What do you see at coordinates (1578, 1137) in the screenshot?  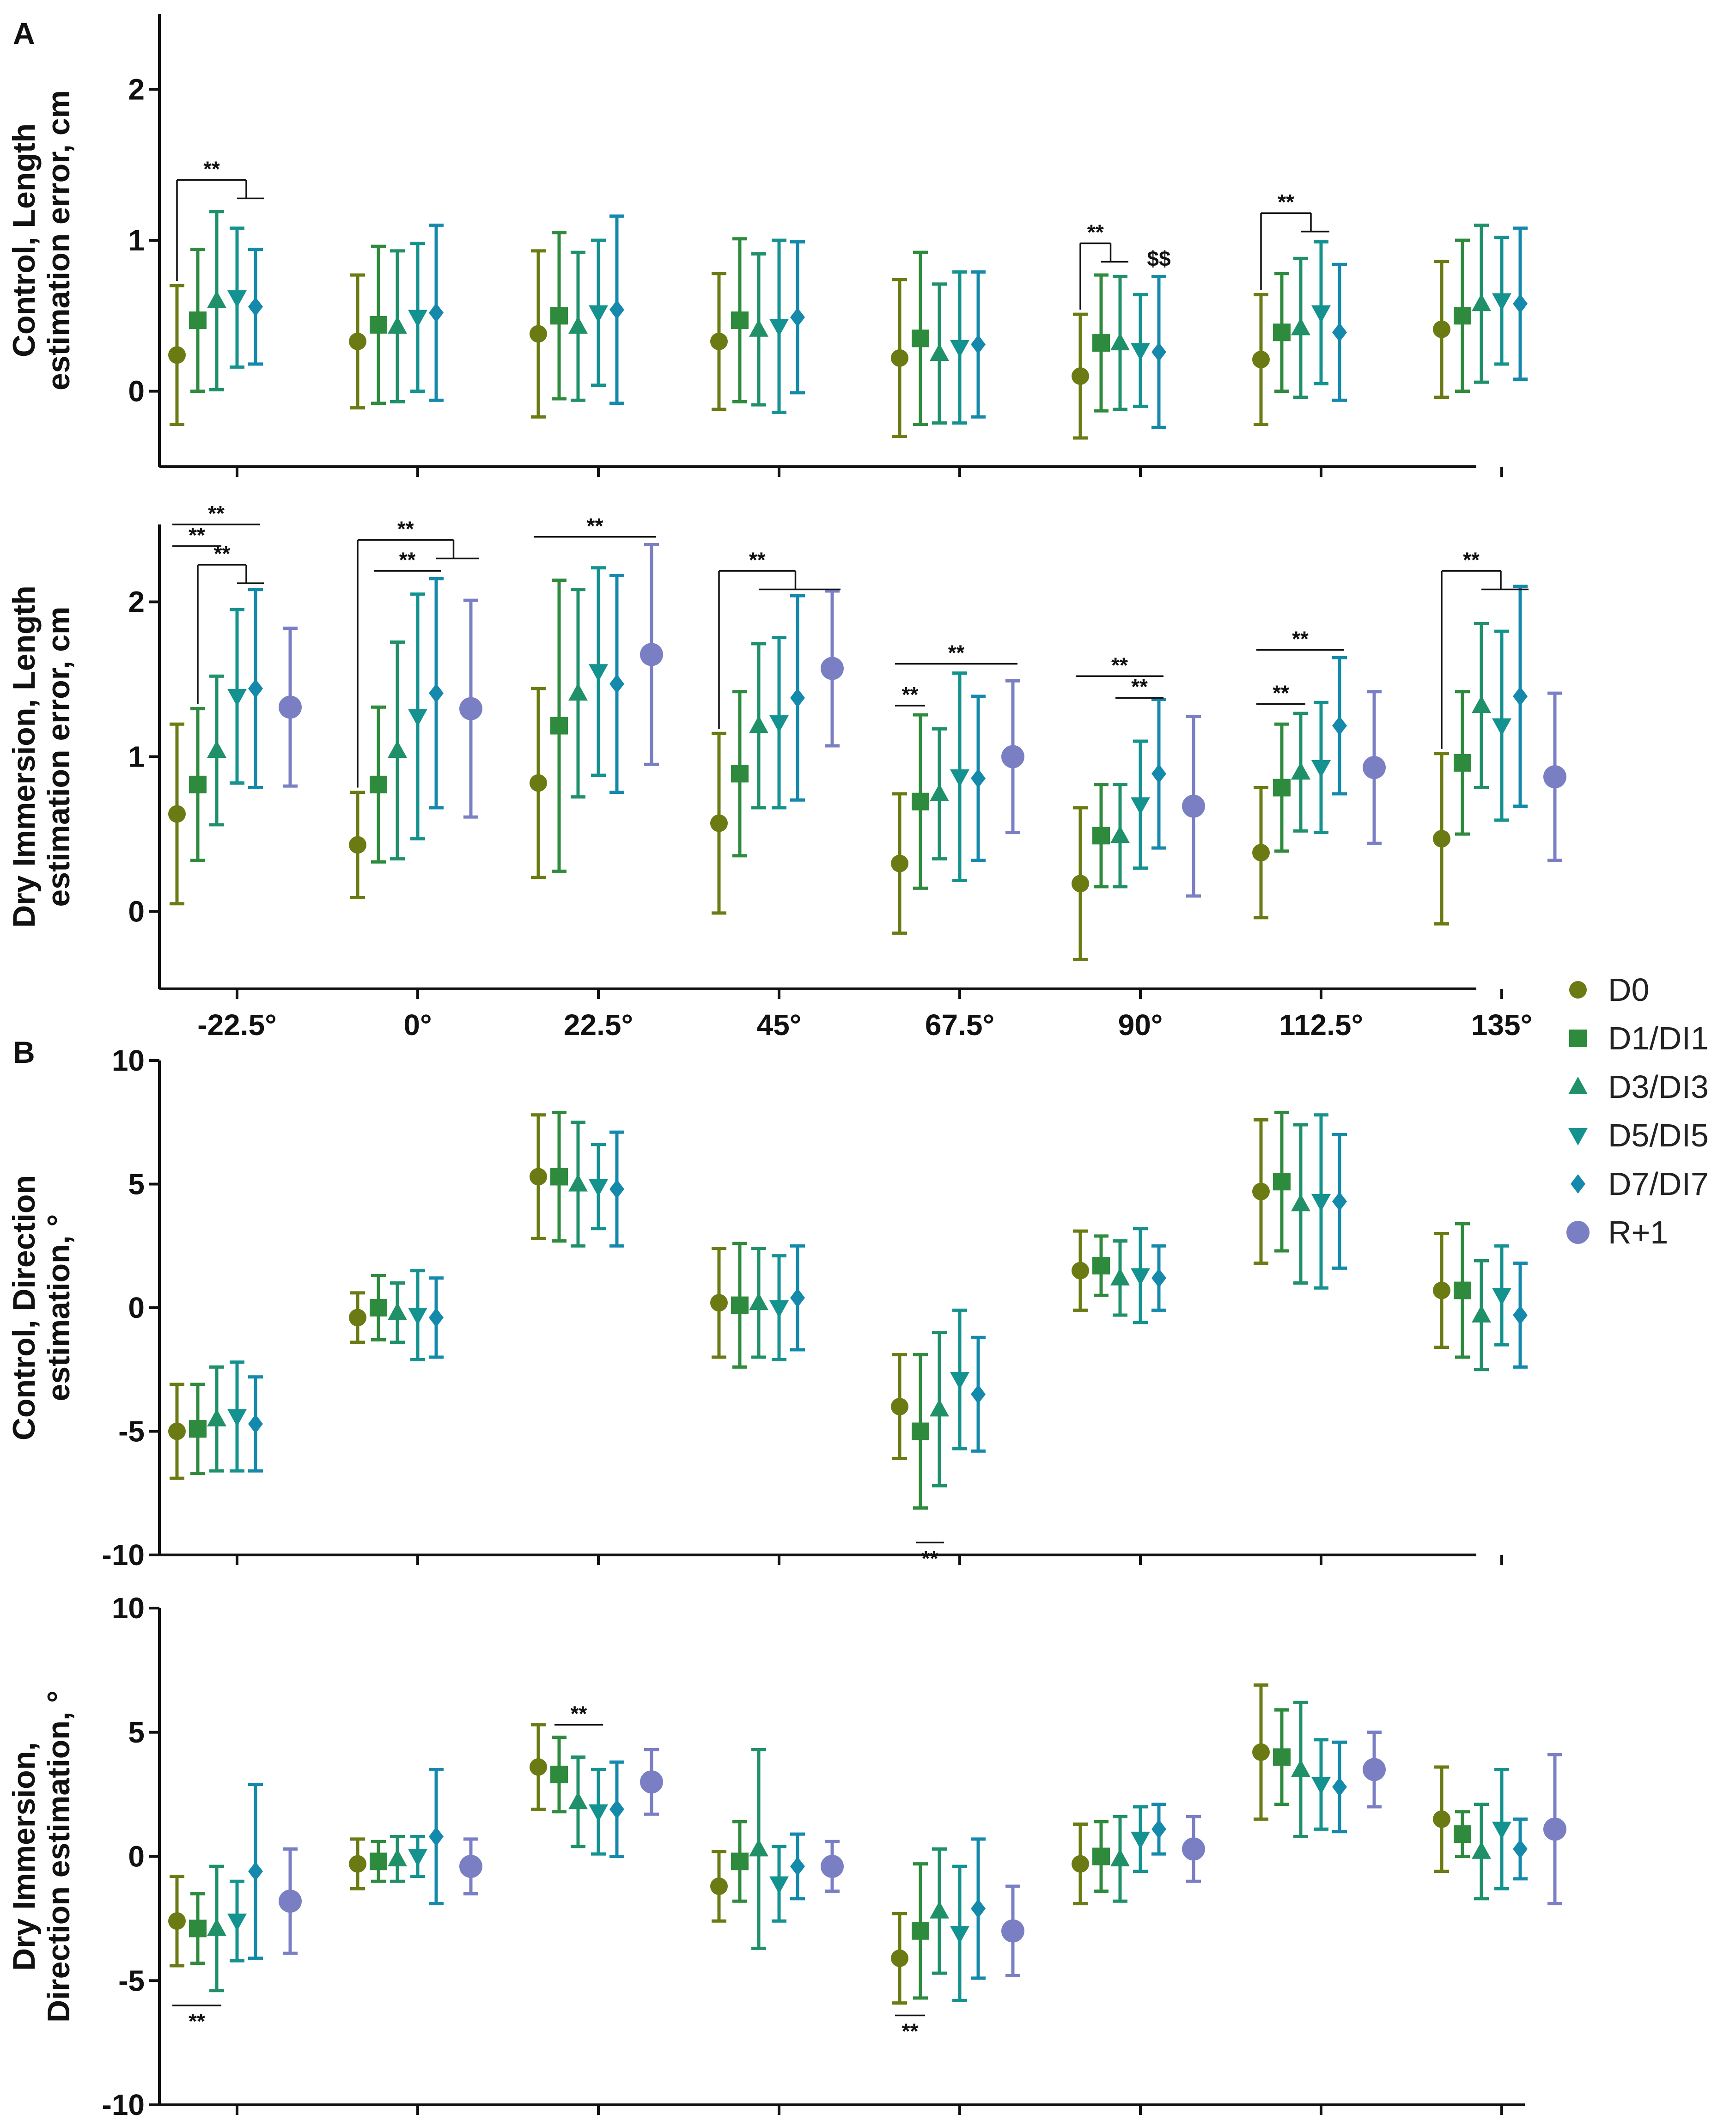 I see `legend-marker-d5-icon` at bounding box center [1578, 1137].